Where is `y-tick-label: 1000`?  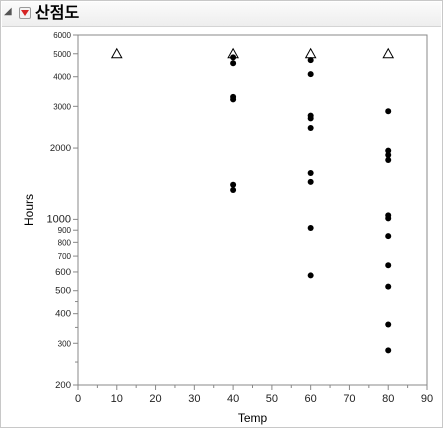 y-tick-label: 1000 is located at coordinates (59, 219).